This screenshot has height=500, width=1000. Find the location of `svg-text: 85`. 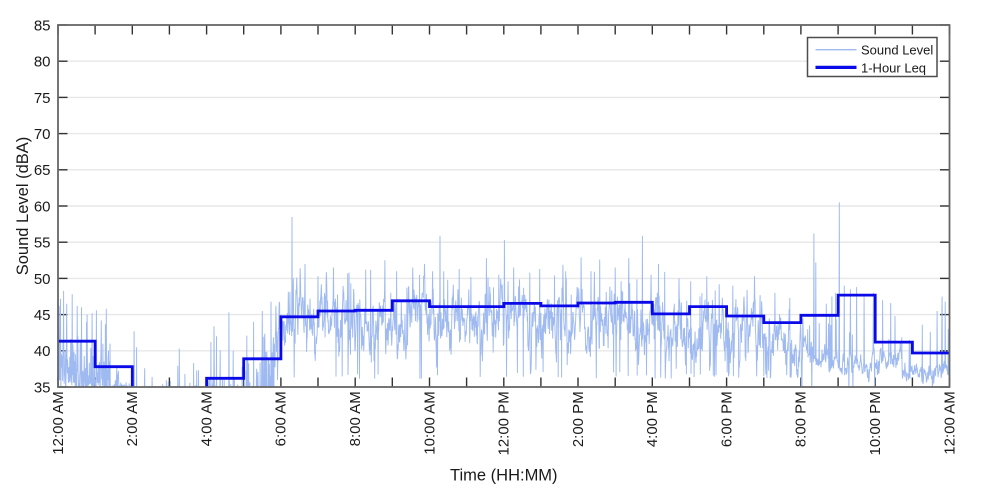

svg-text: 85 is located at coordinates (42, 25).